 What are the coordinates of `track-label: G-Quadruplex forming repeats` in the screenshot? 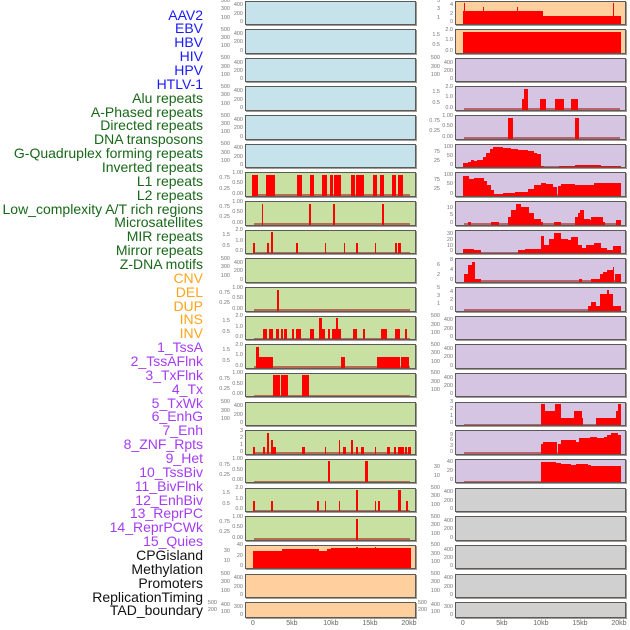 It's located at (108, 153).